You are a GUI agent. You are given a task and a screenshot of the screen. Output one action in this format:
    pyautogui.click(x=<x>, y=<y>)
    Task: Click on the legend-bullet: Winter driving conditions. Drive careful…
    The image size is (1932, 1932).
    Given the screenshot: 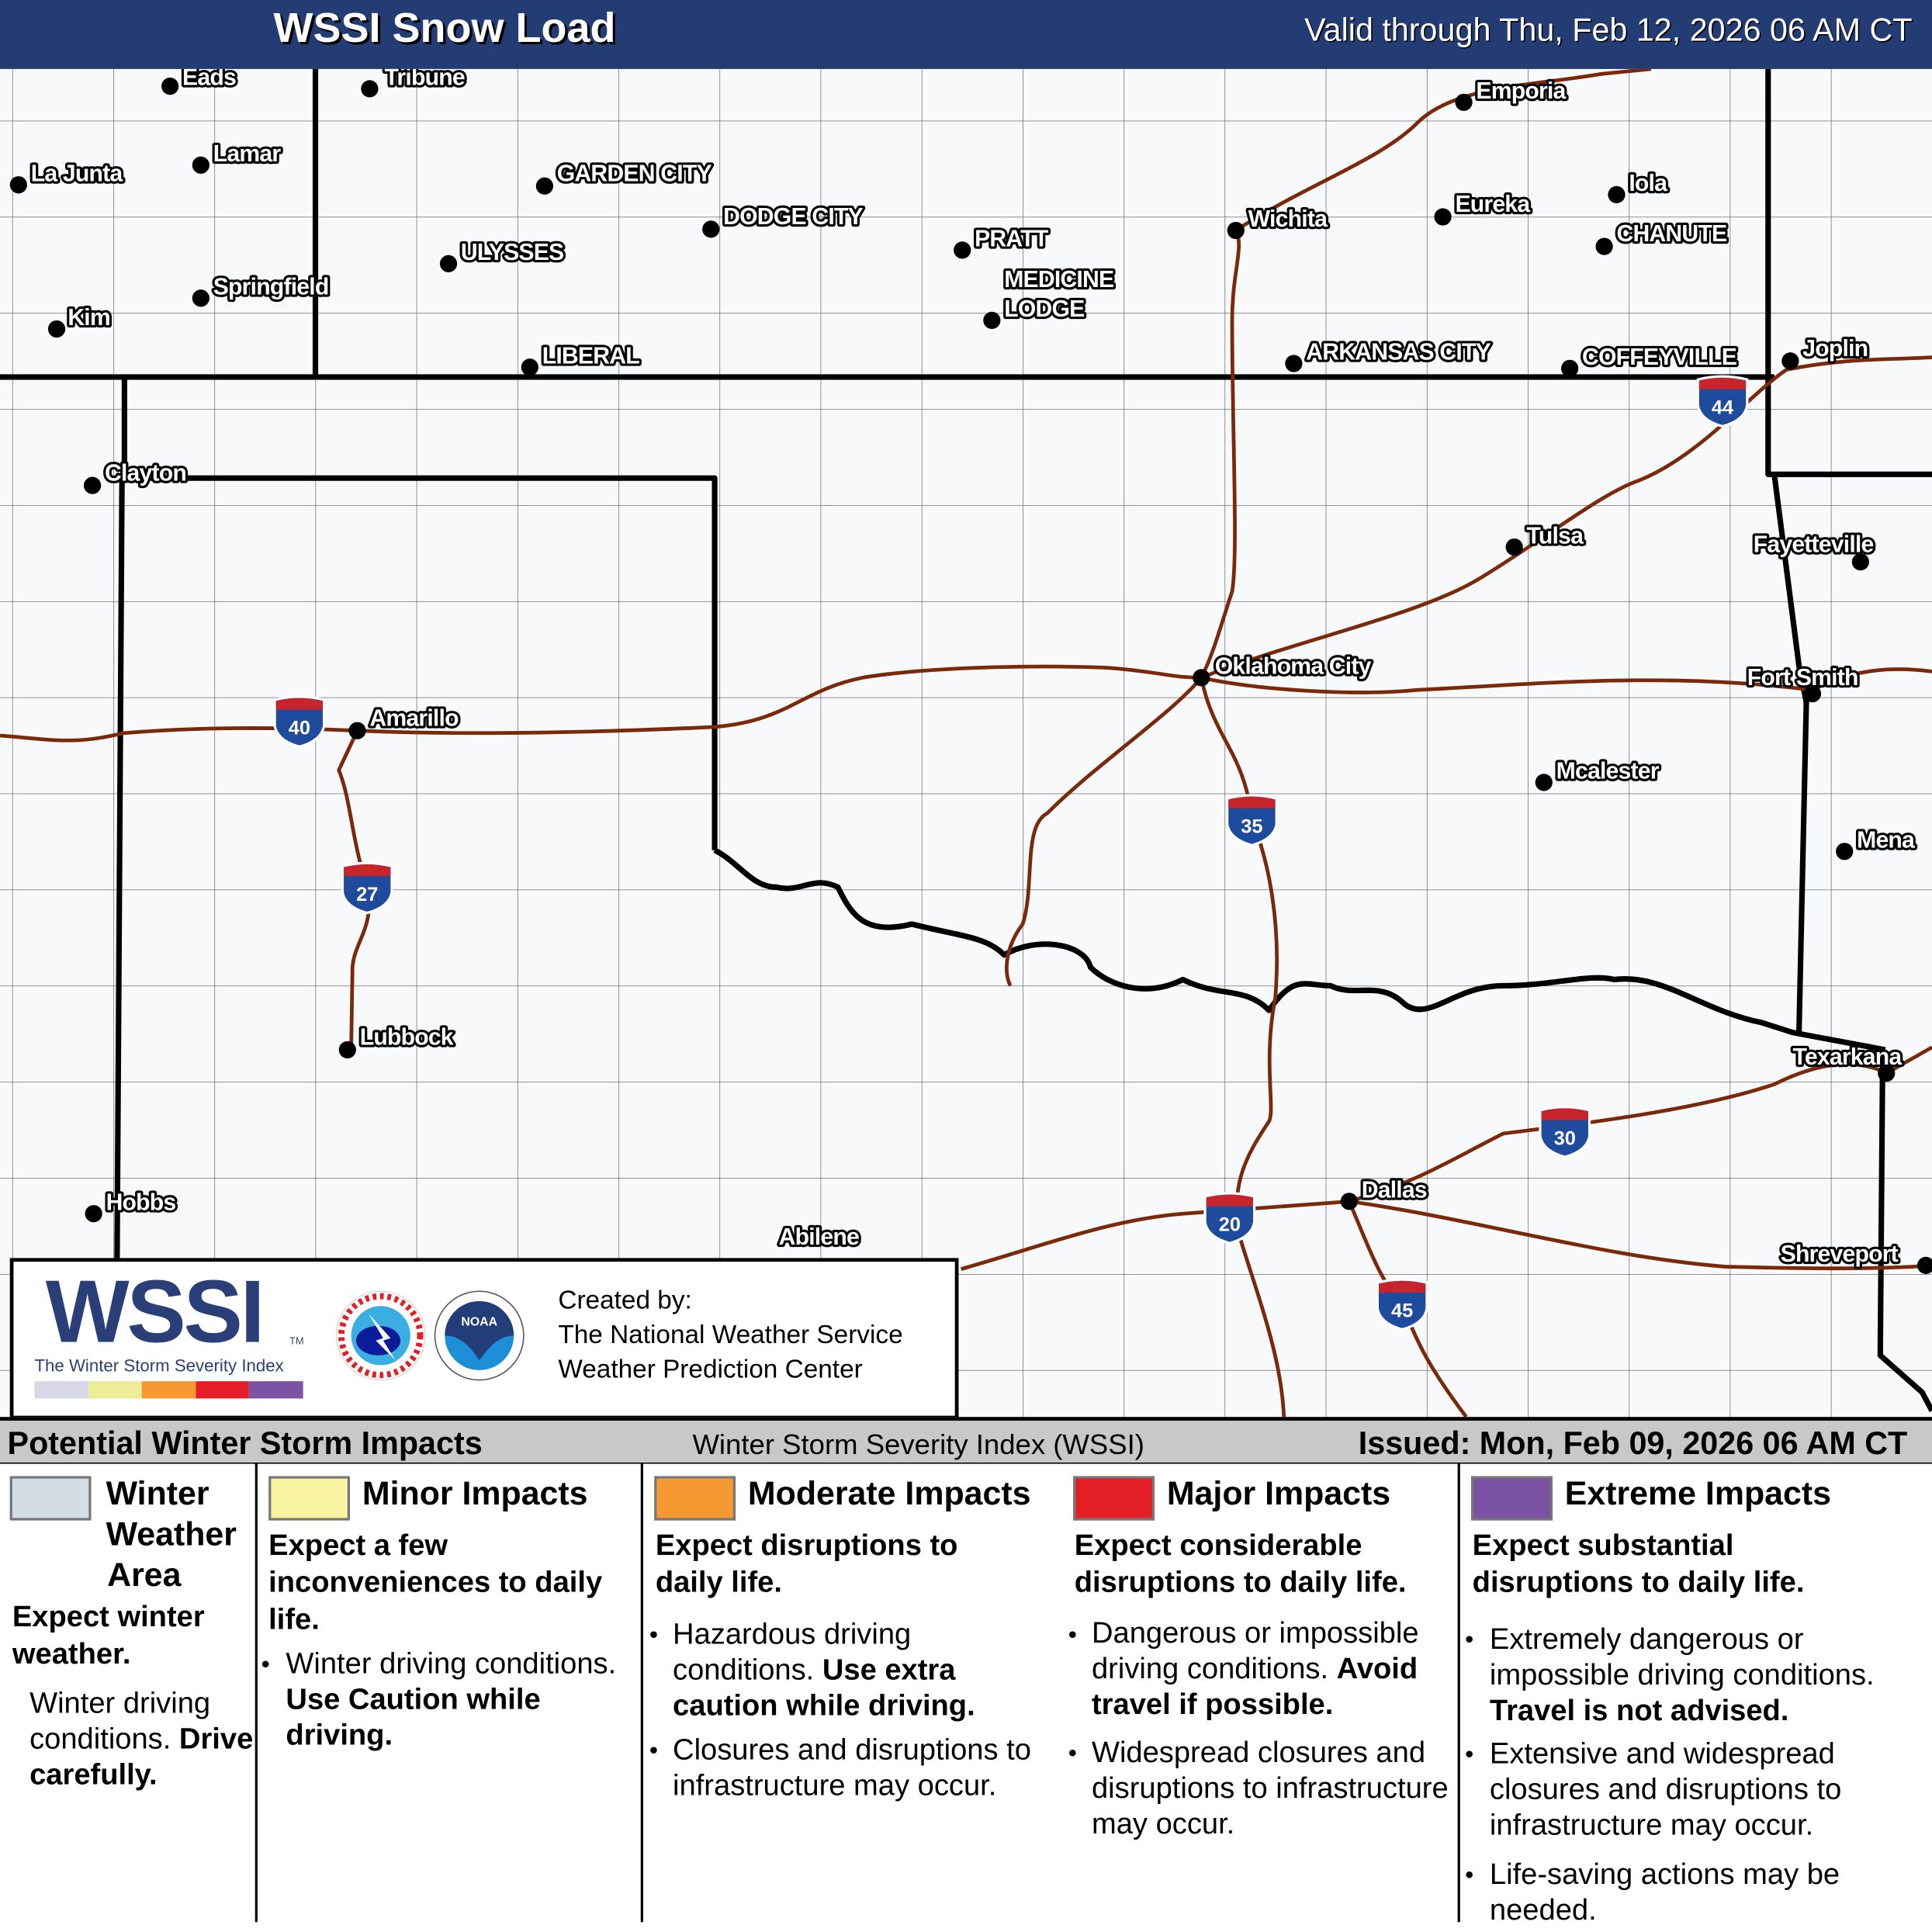 What is the action you would take?
    pyautogui.click(x=141, y=1739)
    